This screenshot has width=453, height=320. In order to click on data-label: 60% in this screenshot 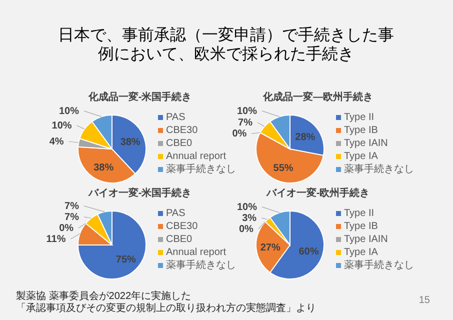, I will do `click(308, 252)`.